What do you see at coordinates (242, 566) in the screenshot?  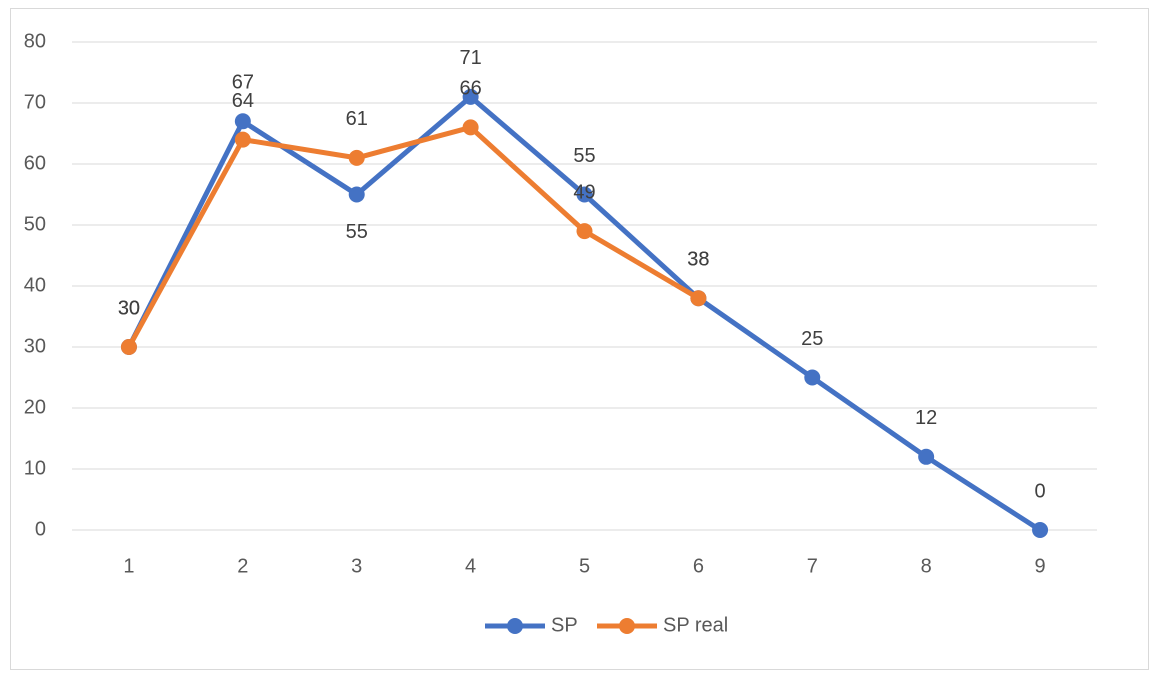 I see `x-tick-label: 2` at bounding box center [242, 566].